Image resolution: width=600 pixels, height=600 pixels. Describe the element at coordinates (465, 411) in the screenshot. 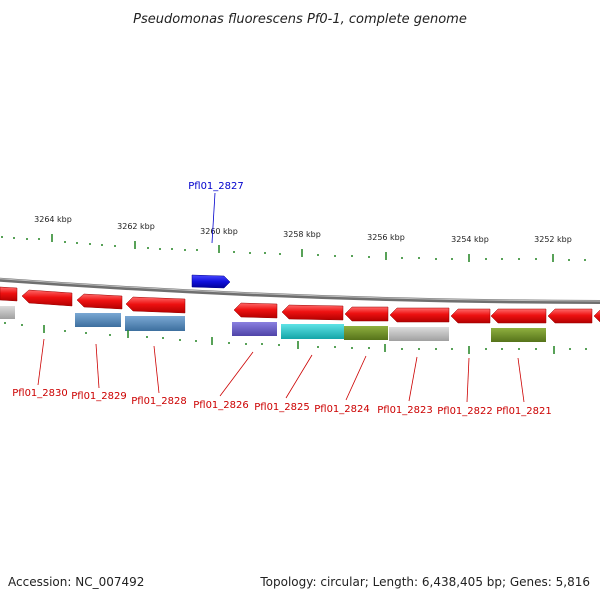

I see `gene-label-Pfl01_2822: Pfl01_2822` at that location.